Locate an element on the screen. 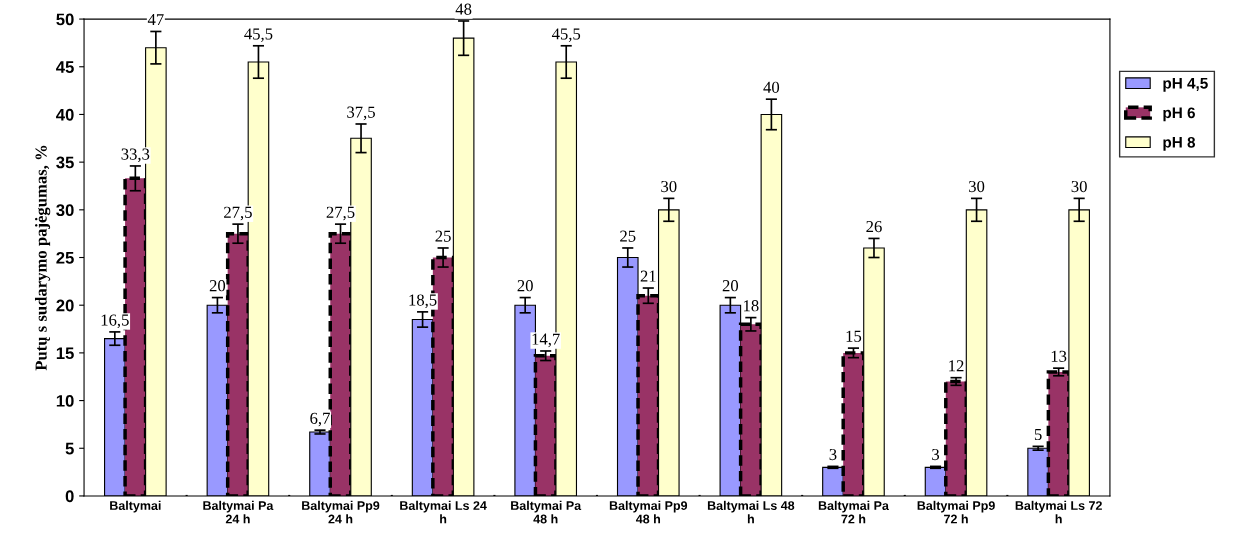  data-label: 21 is located at coordinates (648, 276).